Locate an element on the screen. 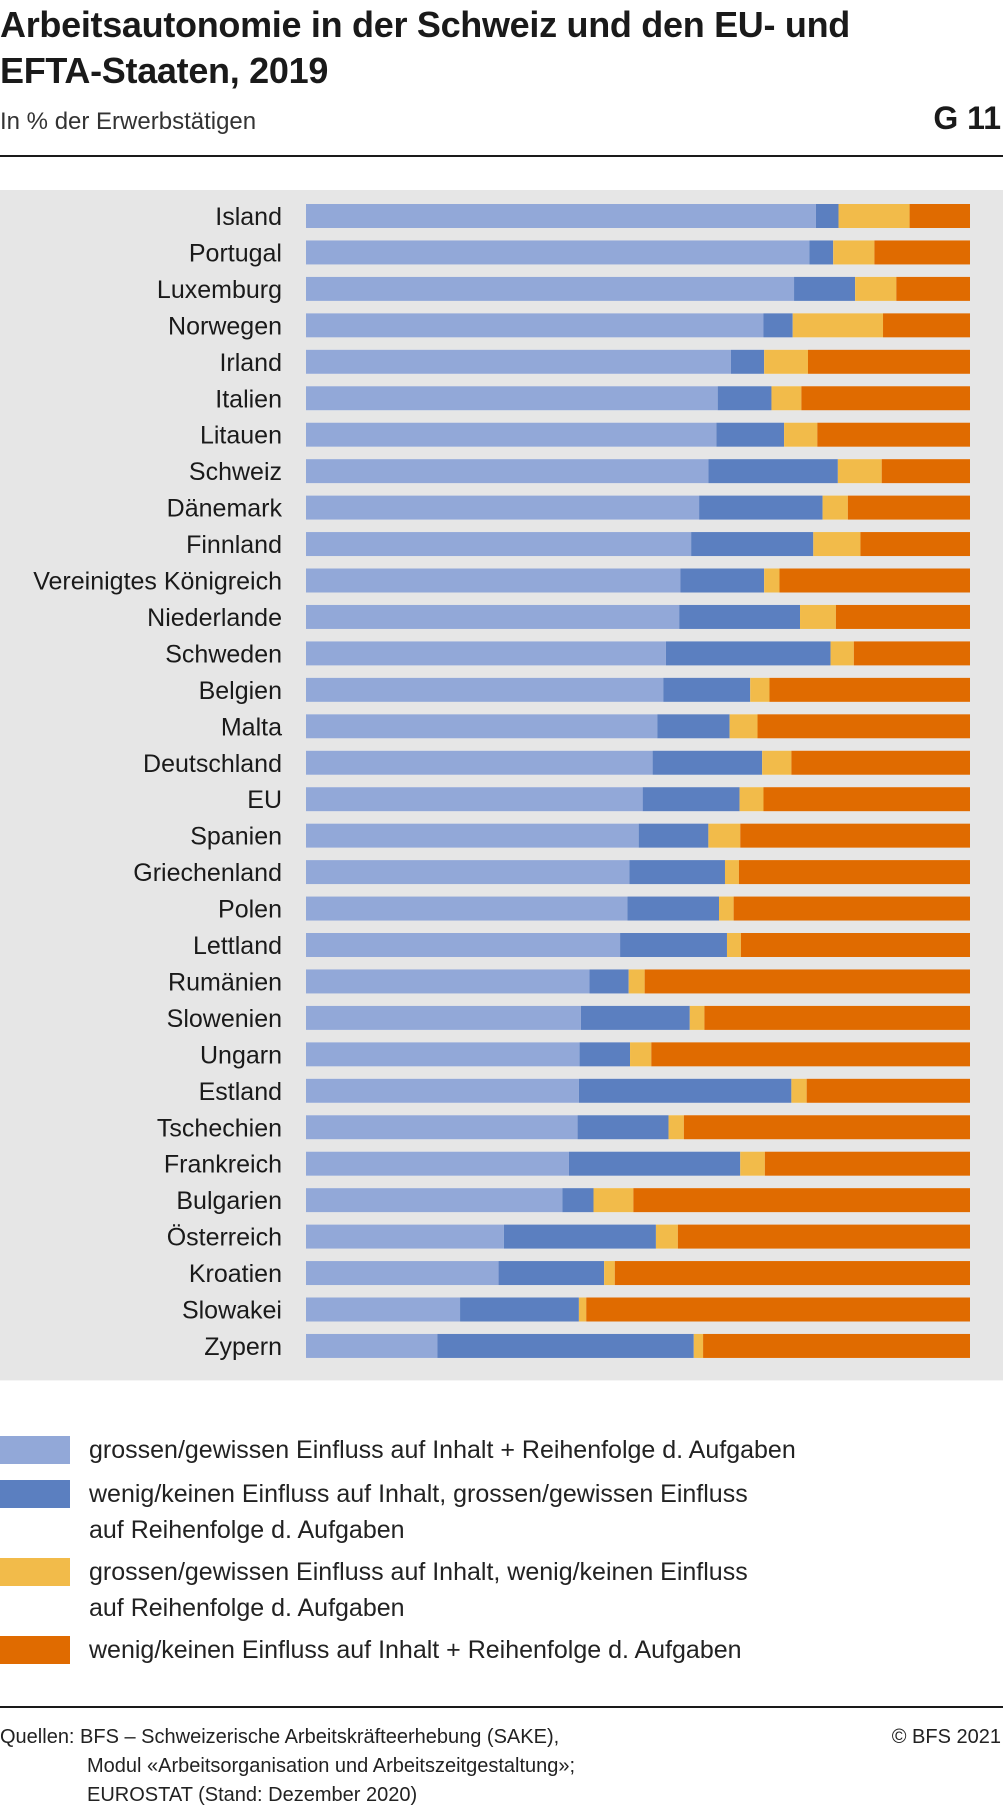 Image resolution: width=1003 pixels, height=1816 pixels. bar-dänemark-series-1 is located at coordinates (503, 507).